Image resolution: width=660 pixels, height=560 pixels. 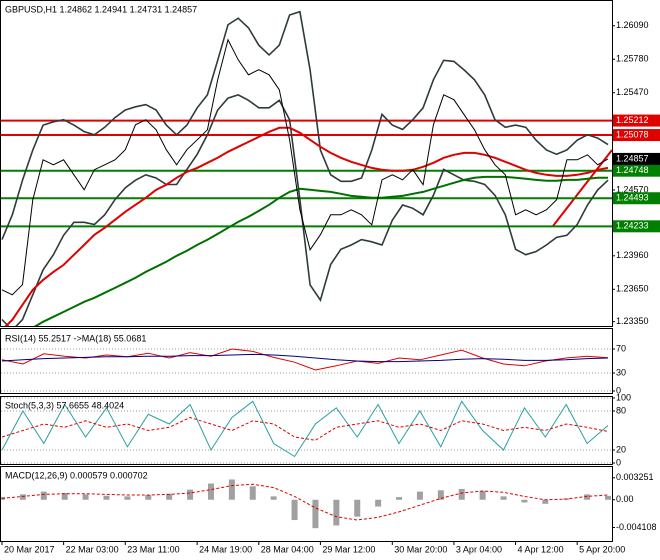 I want to click on x-tick-label: 28 Mar 04:00, so click(x=287, y=549).